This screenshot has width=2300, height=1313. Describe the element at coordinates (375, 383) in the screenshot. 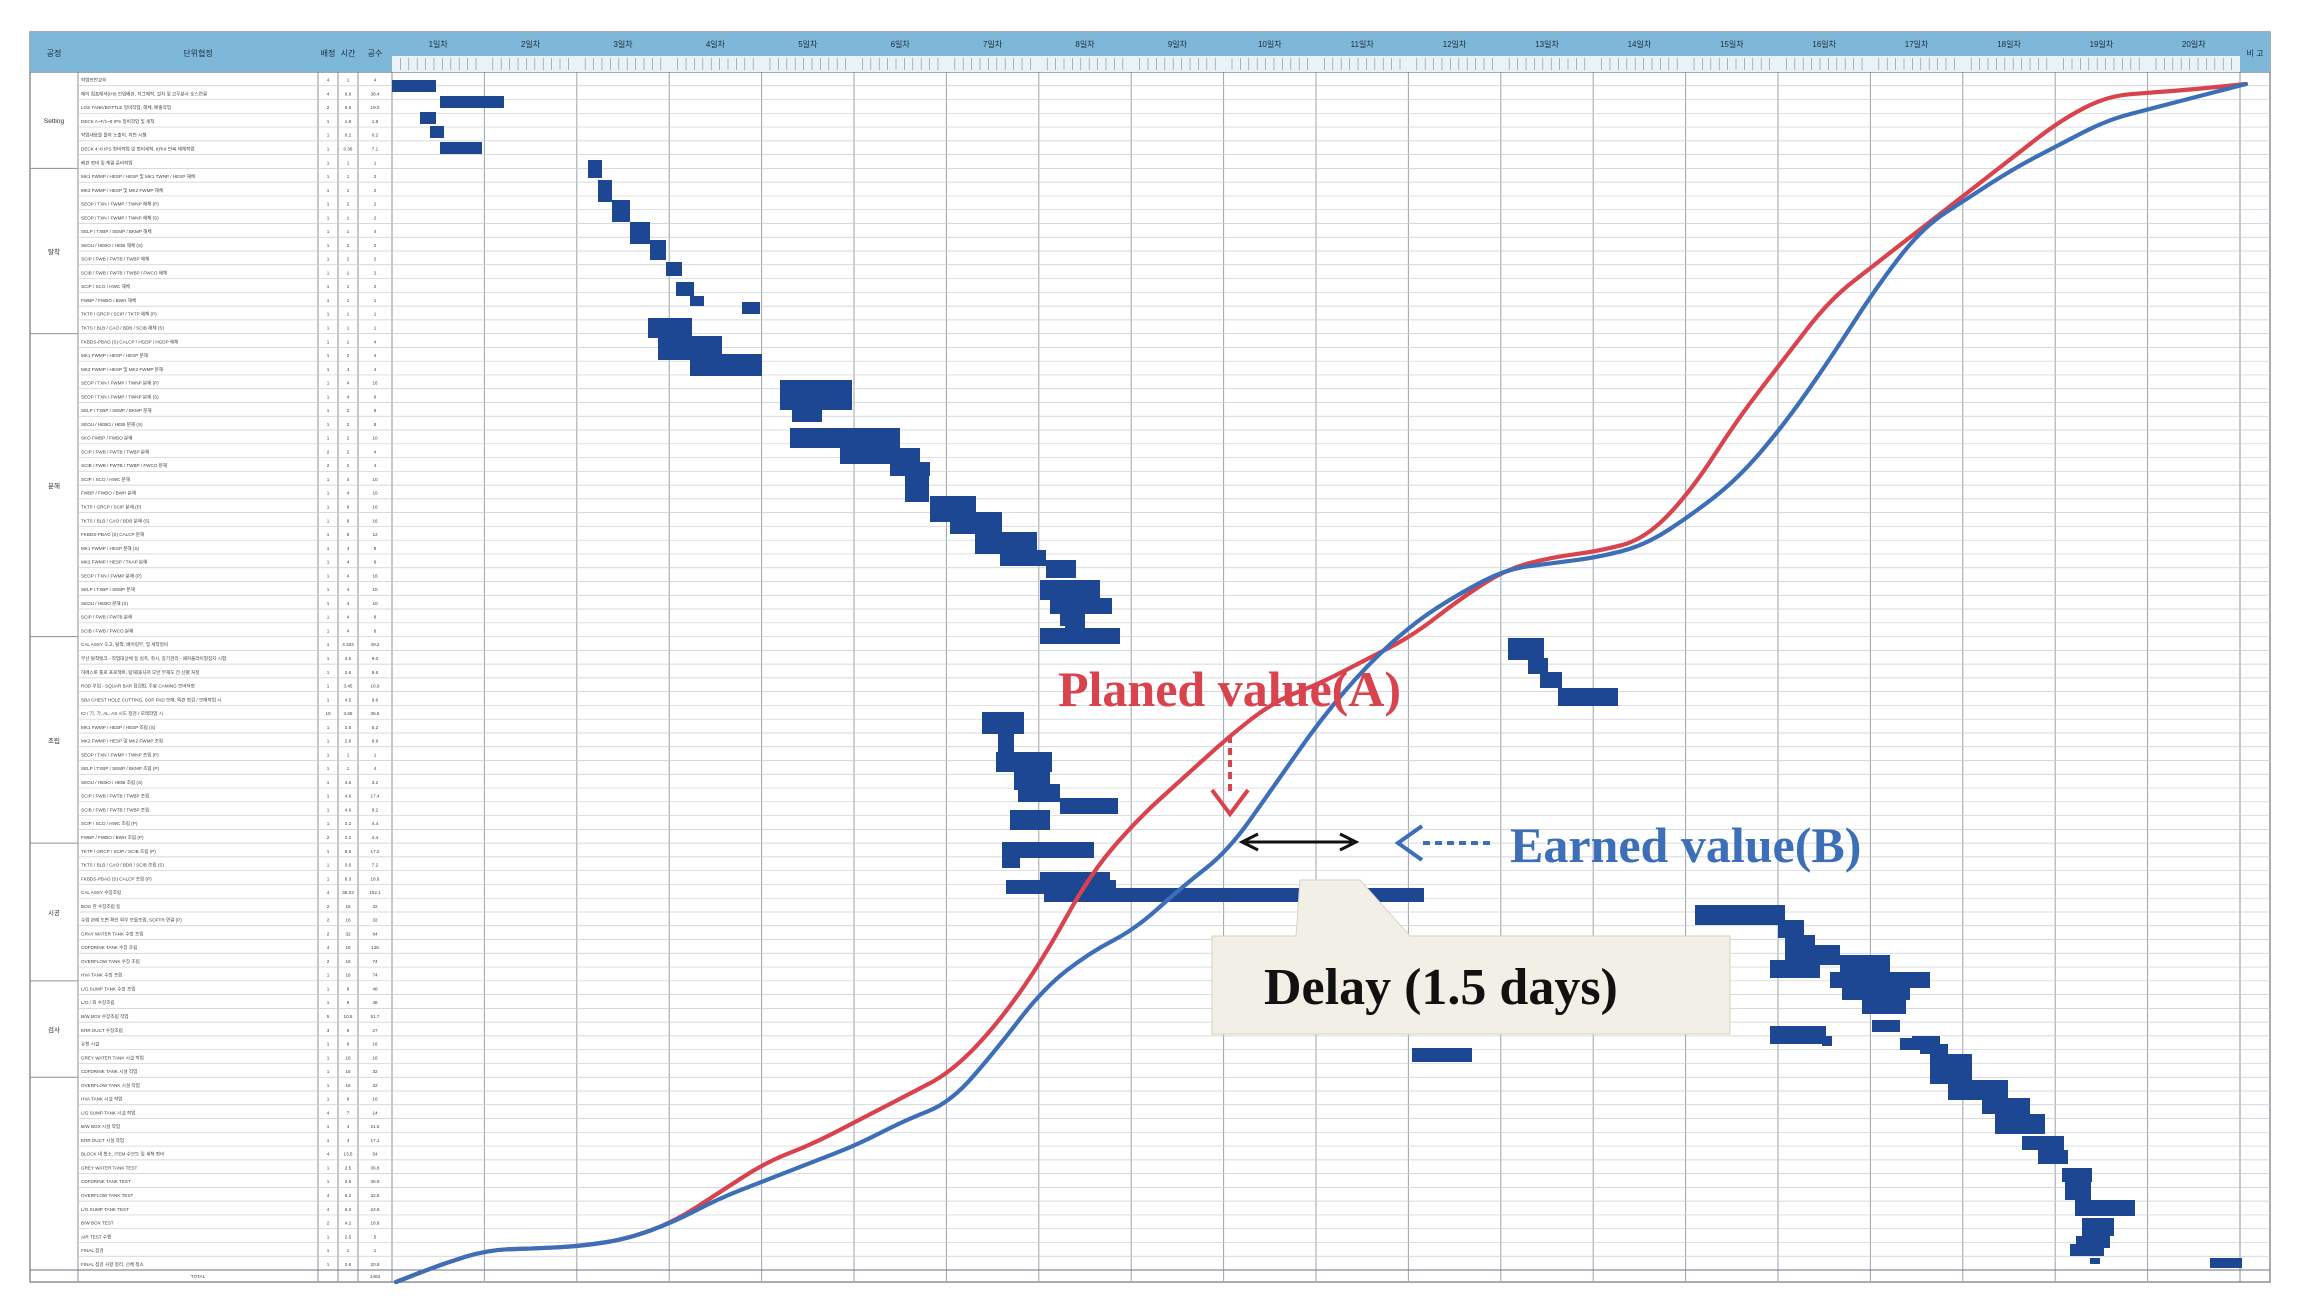

I see `activity-col-c: 16` at that location.